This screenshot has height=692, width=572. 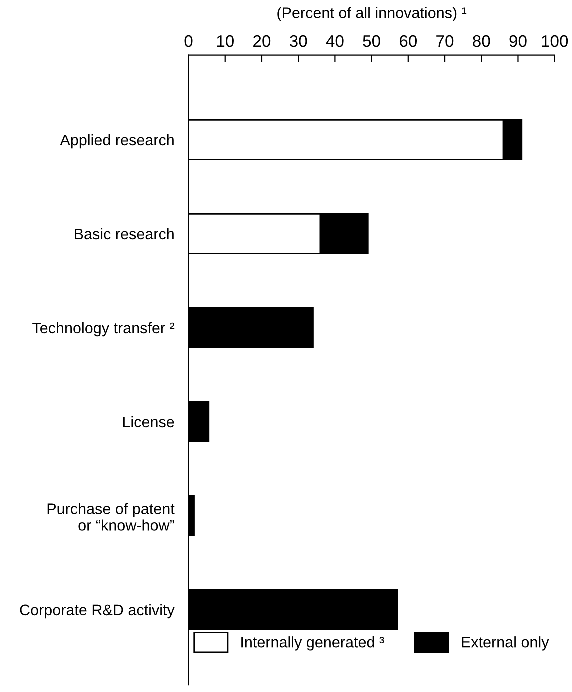 I want to click on x-tick-label: 30, so click(x=299, y=41).